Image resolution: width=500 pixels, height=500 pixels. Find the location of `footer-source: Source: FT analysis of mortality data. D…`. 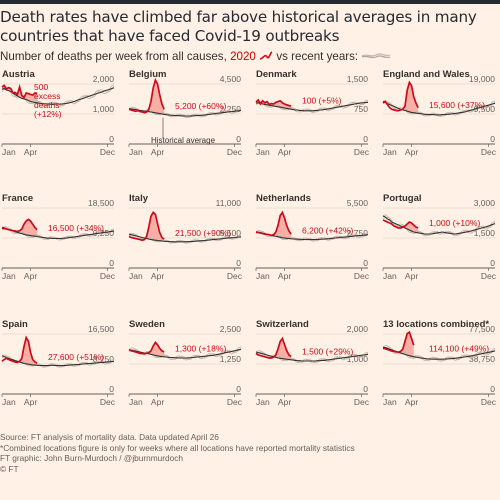

footer-source: Source: FT analysis of mortality data. D… is located at coordinates (109, 437).